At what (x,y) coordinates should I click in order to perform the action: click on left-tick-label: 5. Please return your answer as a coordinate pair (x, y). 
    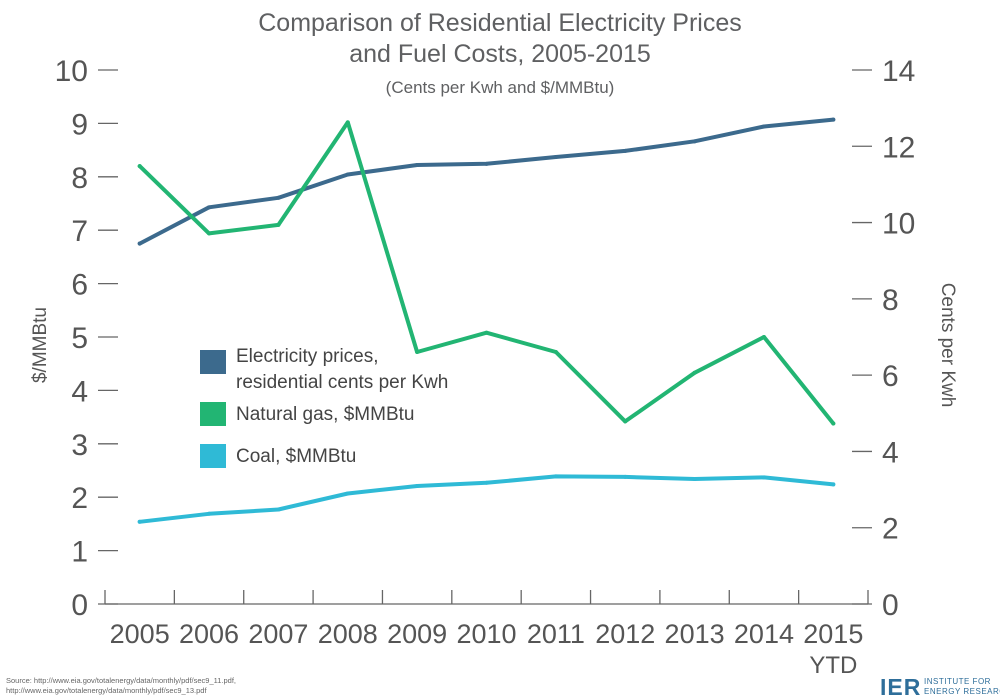
    Looking at the image, I should click on (79, 338).